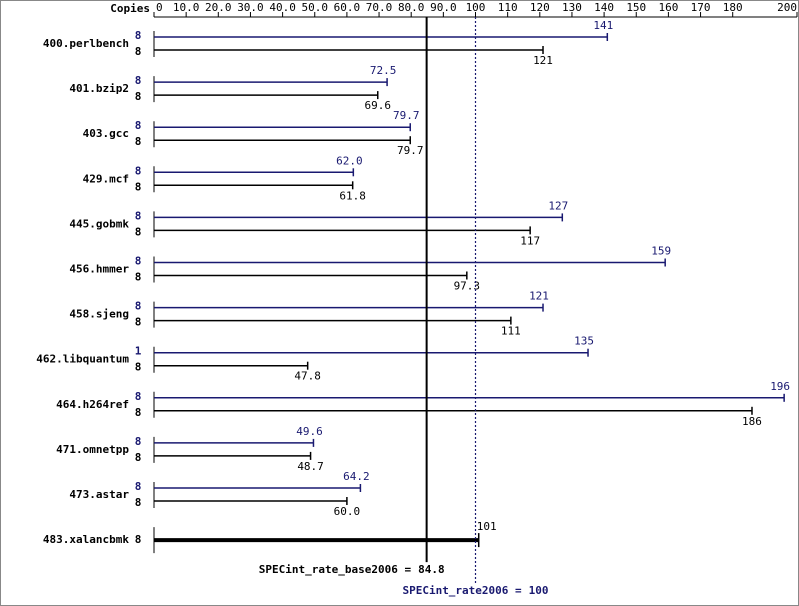 This screenshot has height=606, width=799. I want to click on benchmark-label: 464.h264ref, so click(92, 404).